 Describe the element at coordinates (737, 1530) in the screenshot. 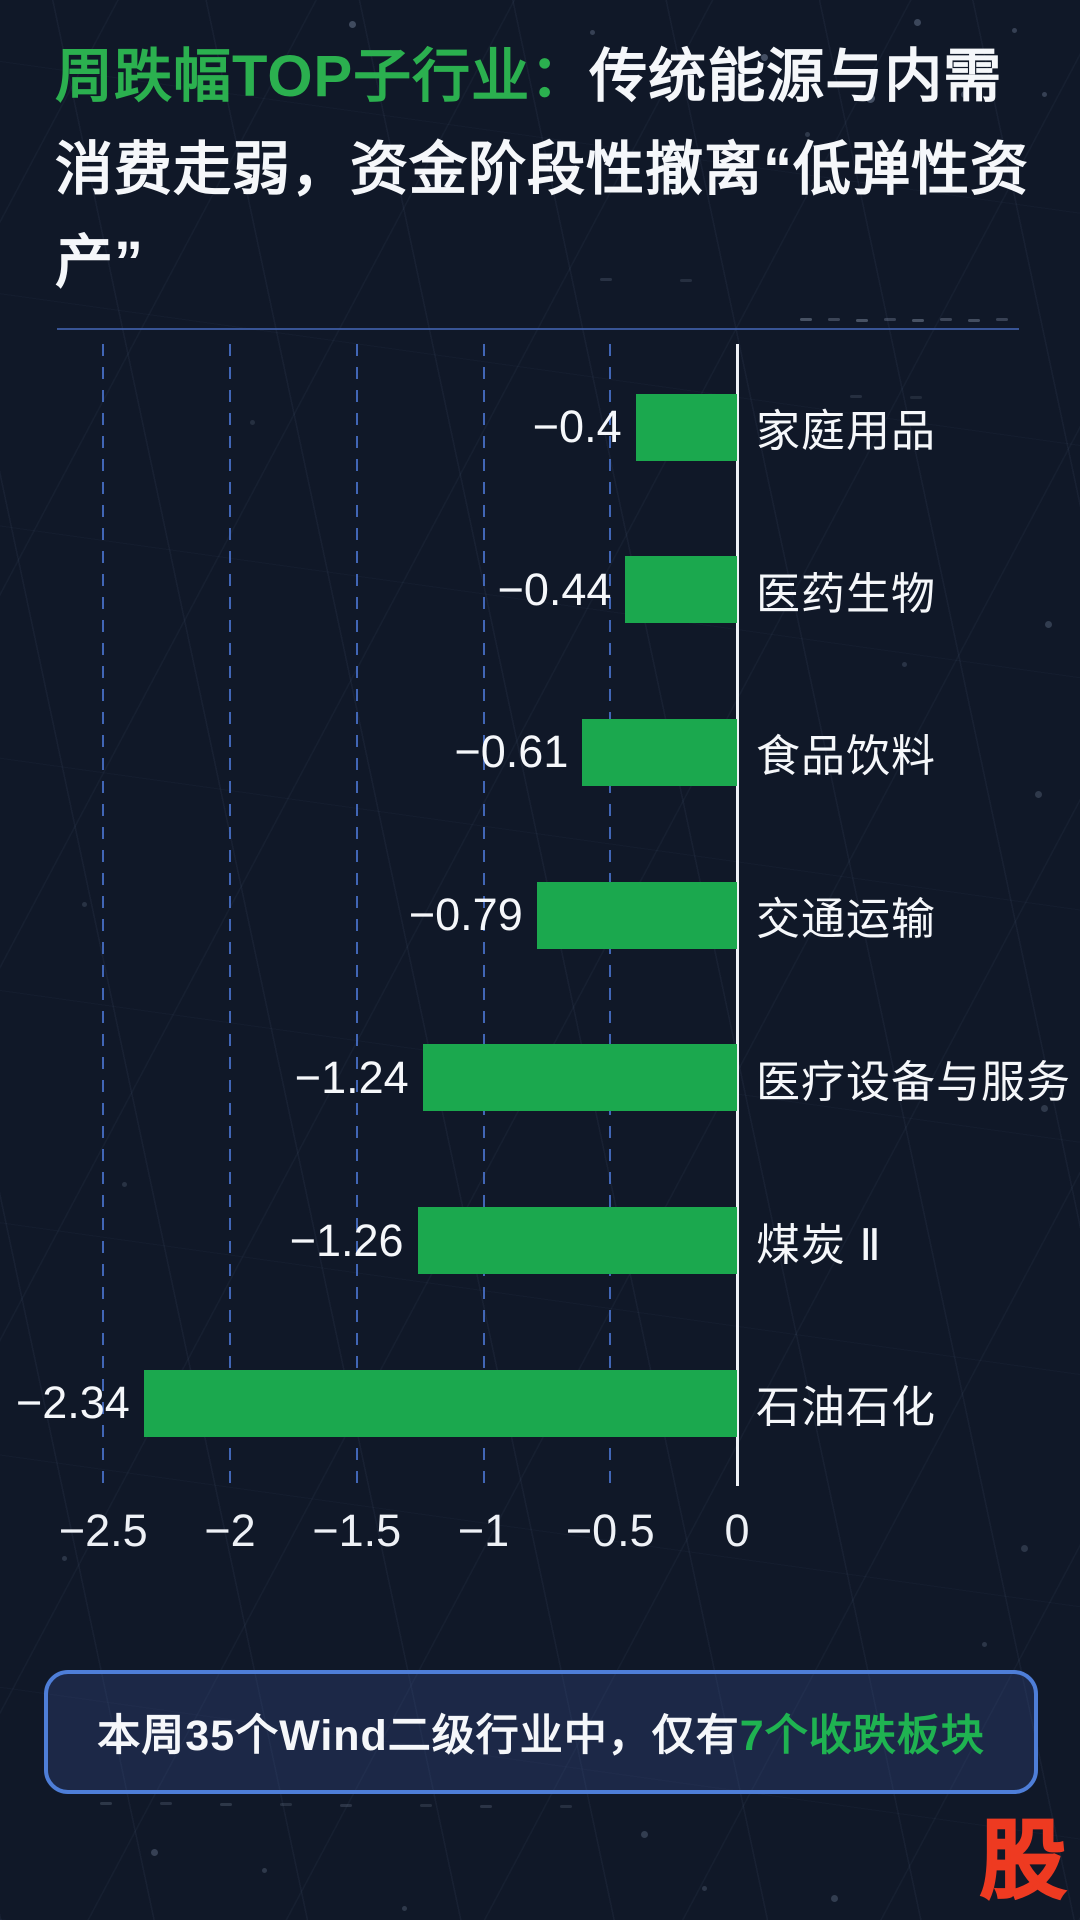

I see `x-tick-label: 0` at that location.